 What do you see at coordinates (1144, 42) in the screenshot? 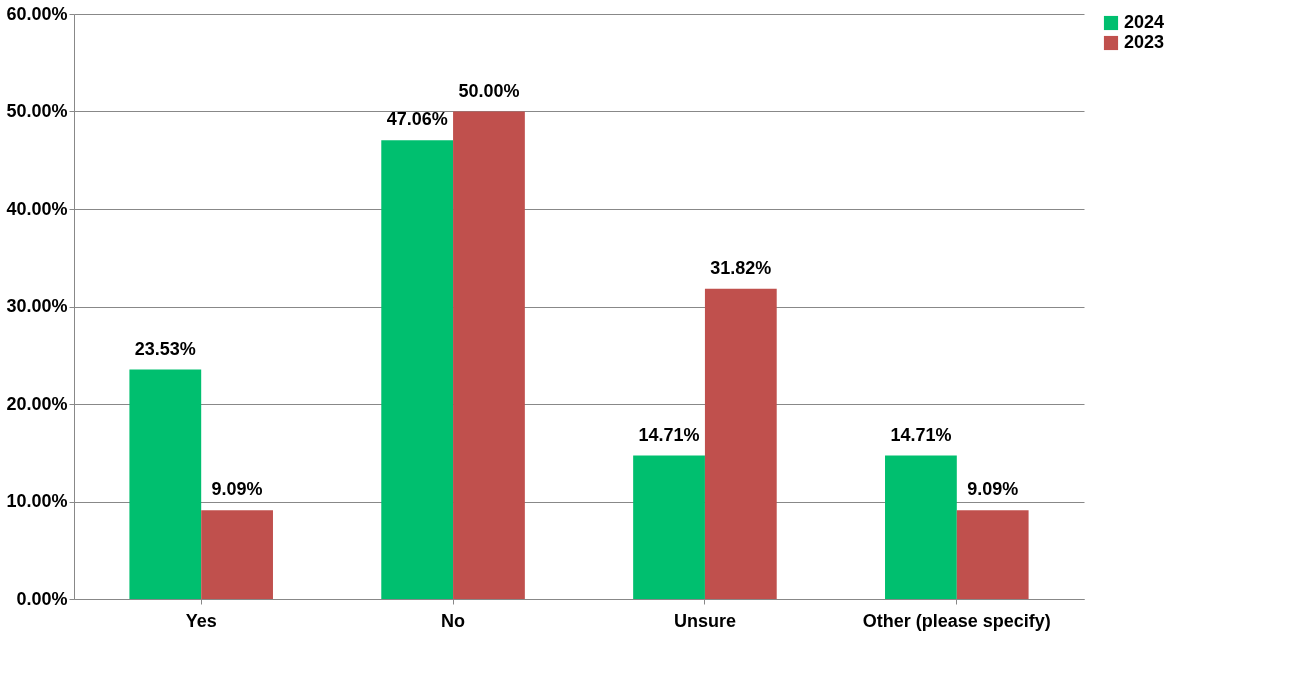
I see `legend-label: 2023` at bounding box center [1144, 42].